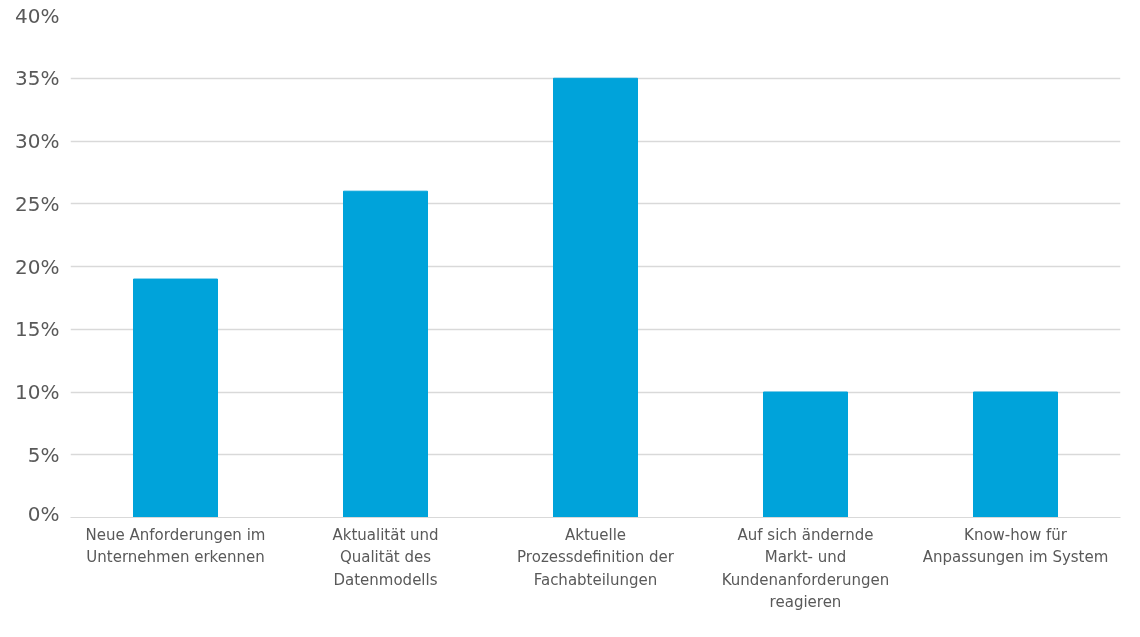 The height and width of the screenshot is (637, 1140). What do you see at coordinates (805, 568) in the screenshot?
I see `x-tick-label: Auf sich ändernde Markt- und Kundenanforderungen reagieren` at bounding box center [805, 568].